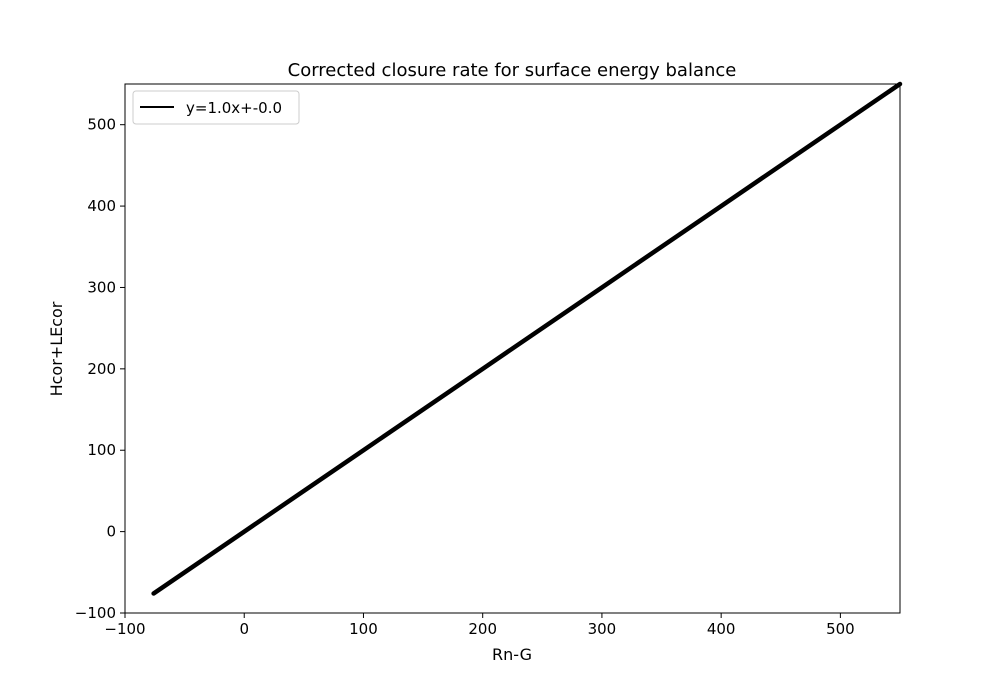 The image size is (1000, 700). Describe the element at coordinates (101, 125) in the screenshot. I see `y-tick-label: 500` at that location.